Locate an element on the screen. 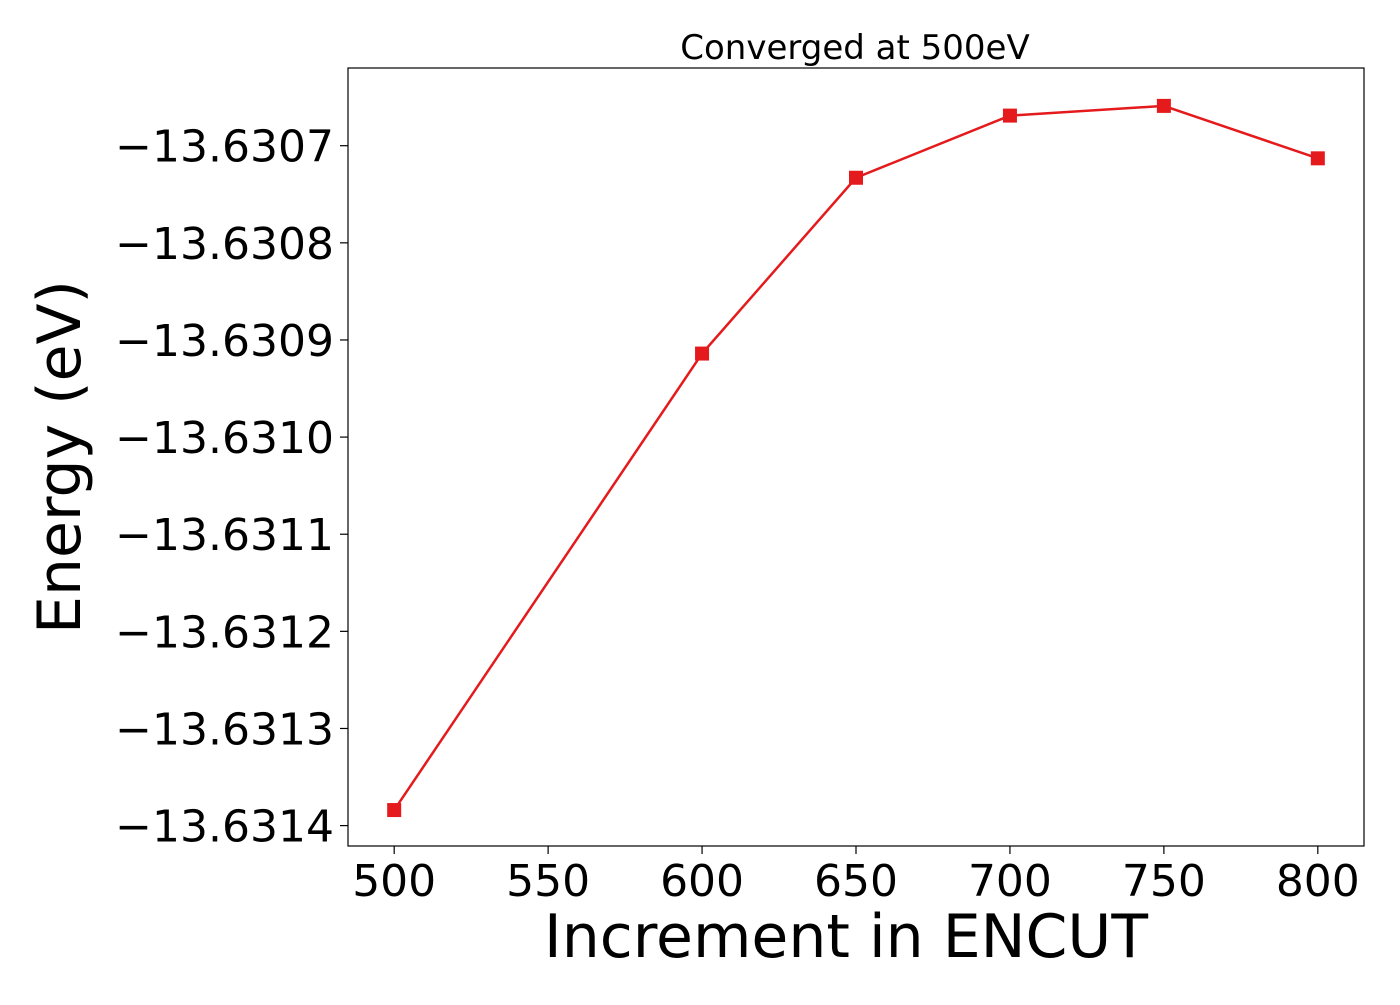 The width and height of the screenshot is (1400, 1005). x-tick-label: 600 is located at coordinates (702, 881).